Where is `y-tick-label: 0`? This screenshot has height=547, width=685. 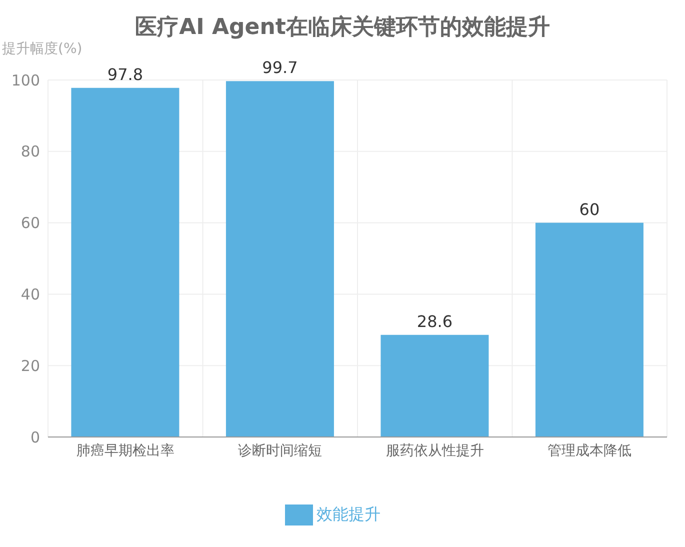
y-tick-label: 0 is located at coordinates (35, 437).